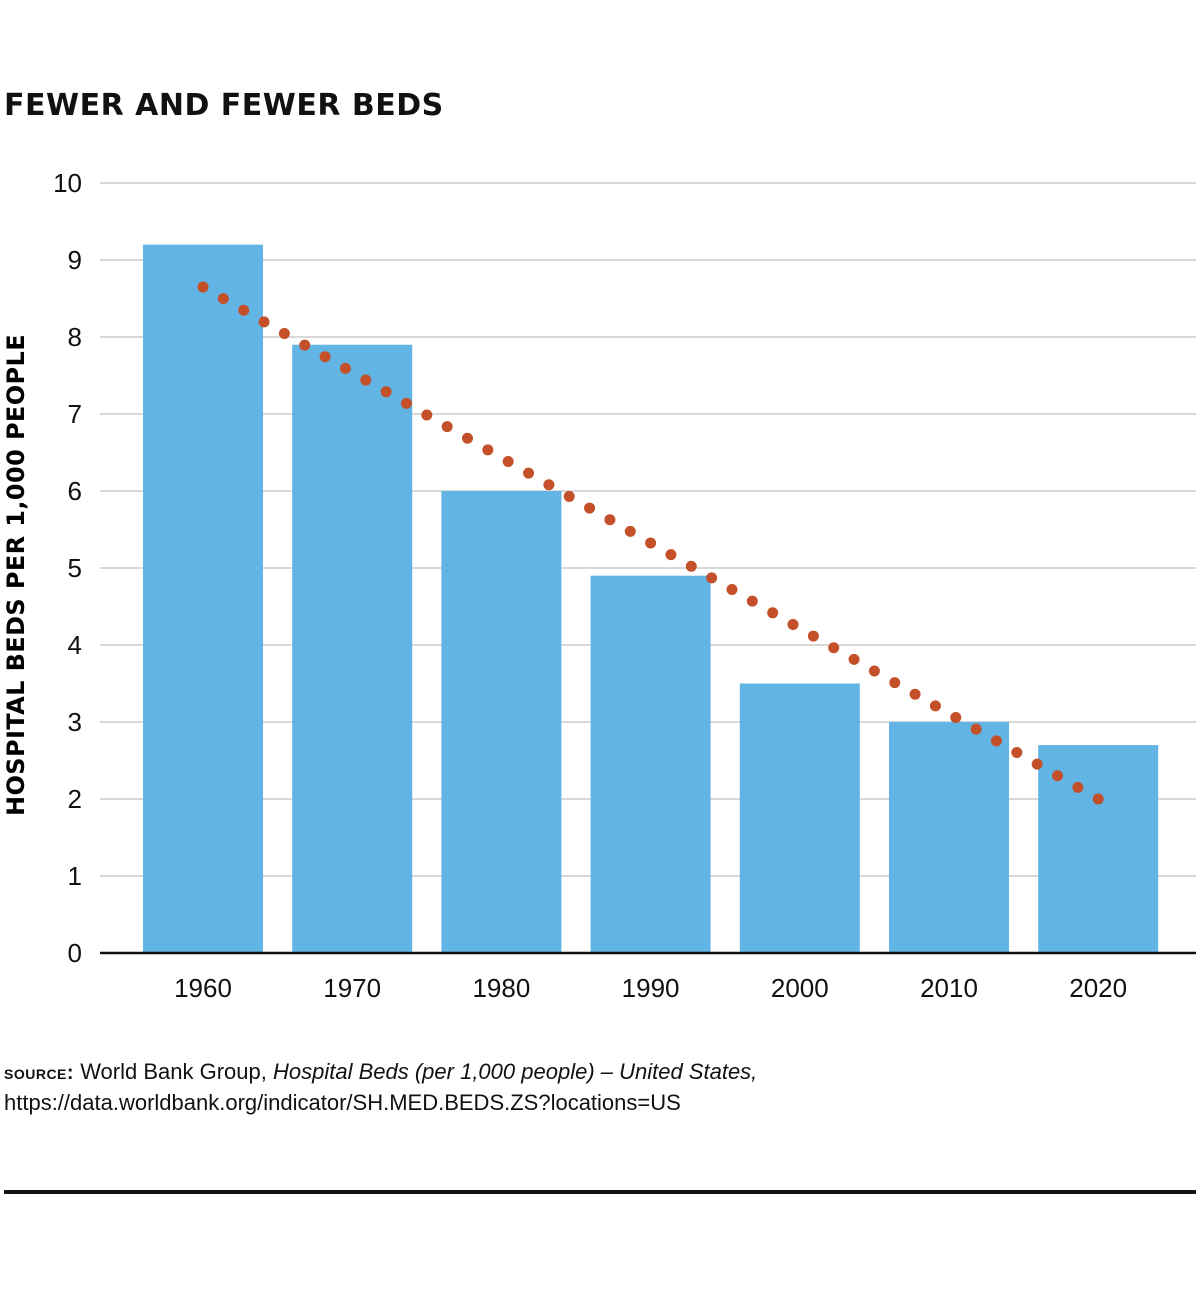  Describe the element at coordinates (501, 722) in the screenshot. I see `bar-1980` at that location.